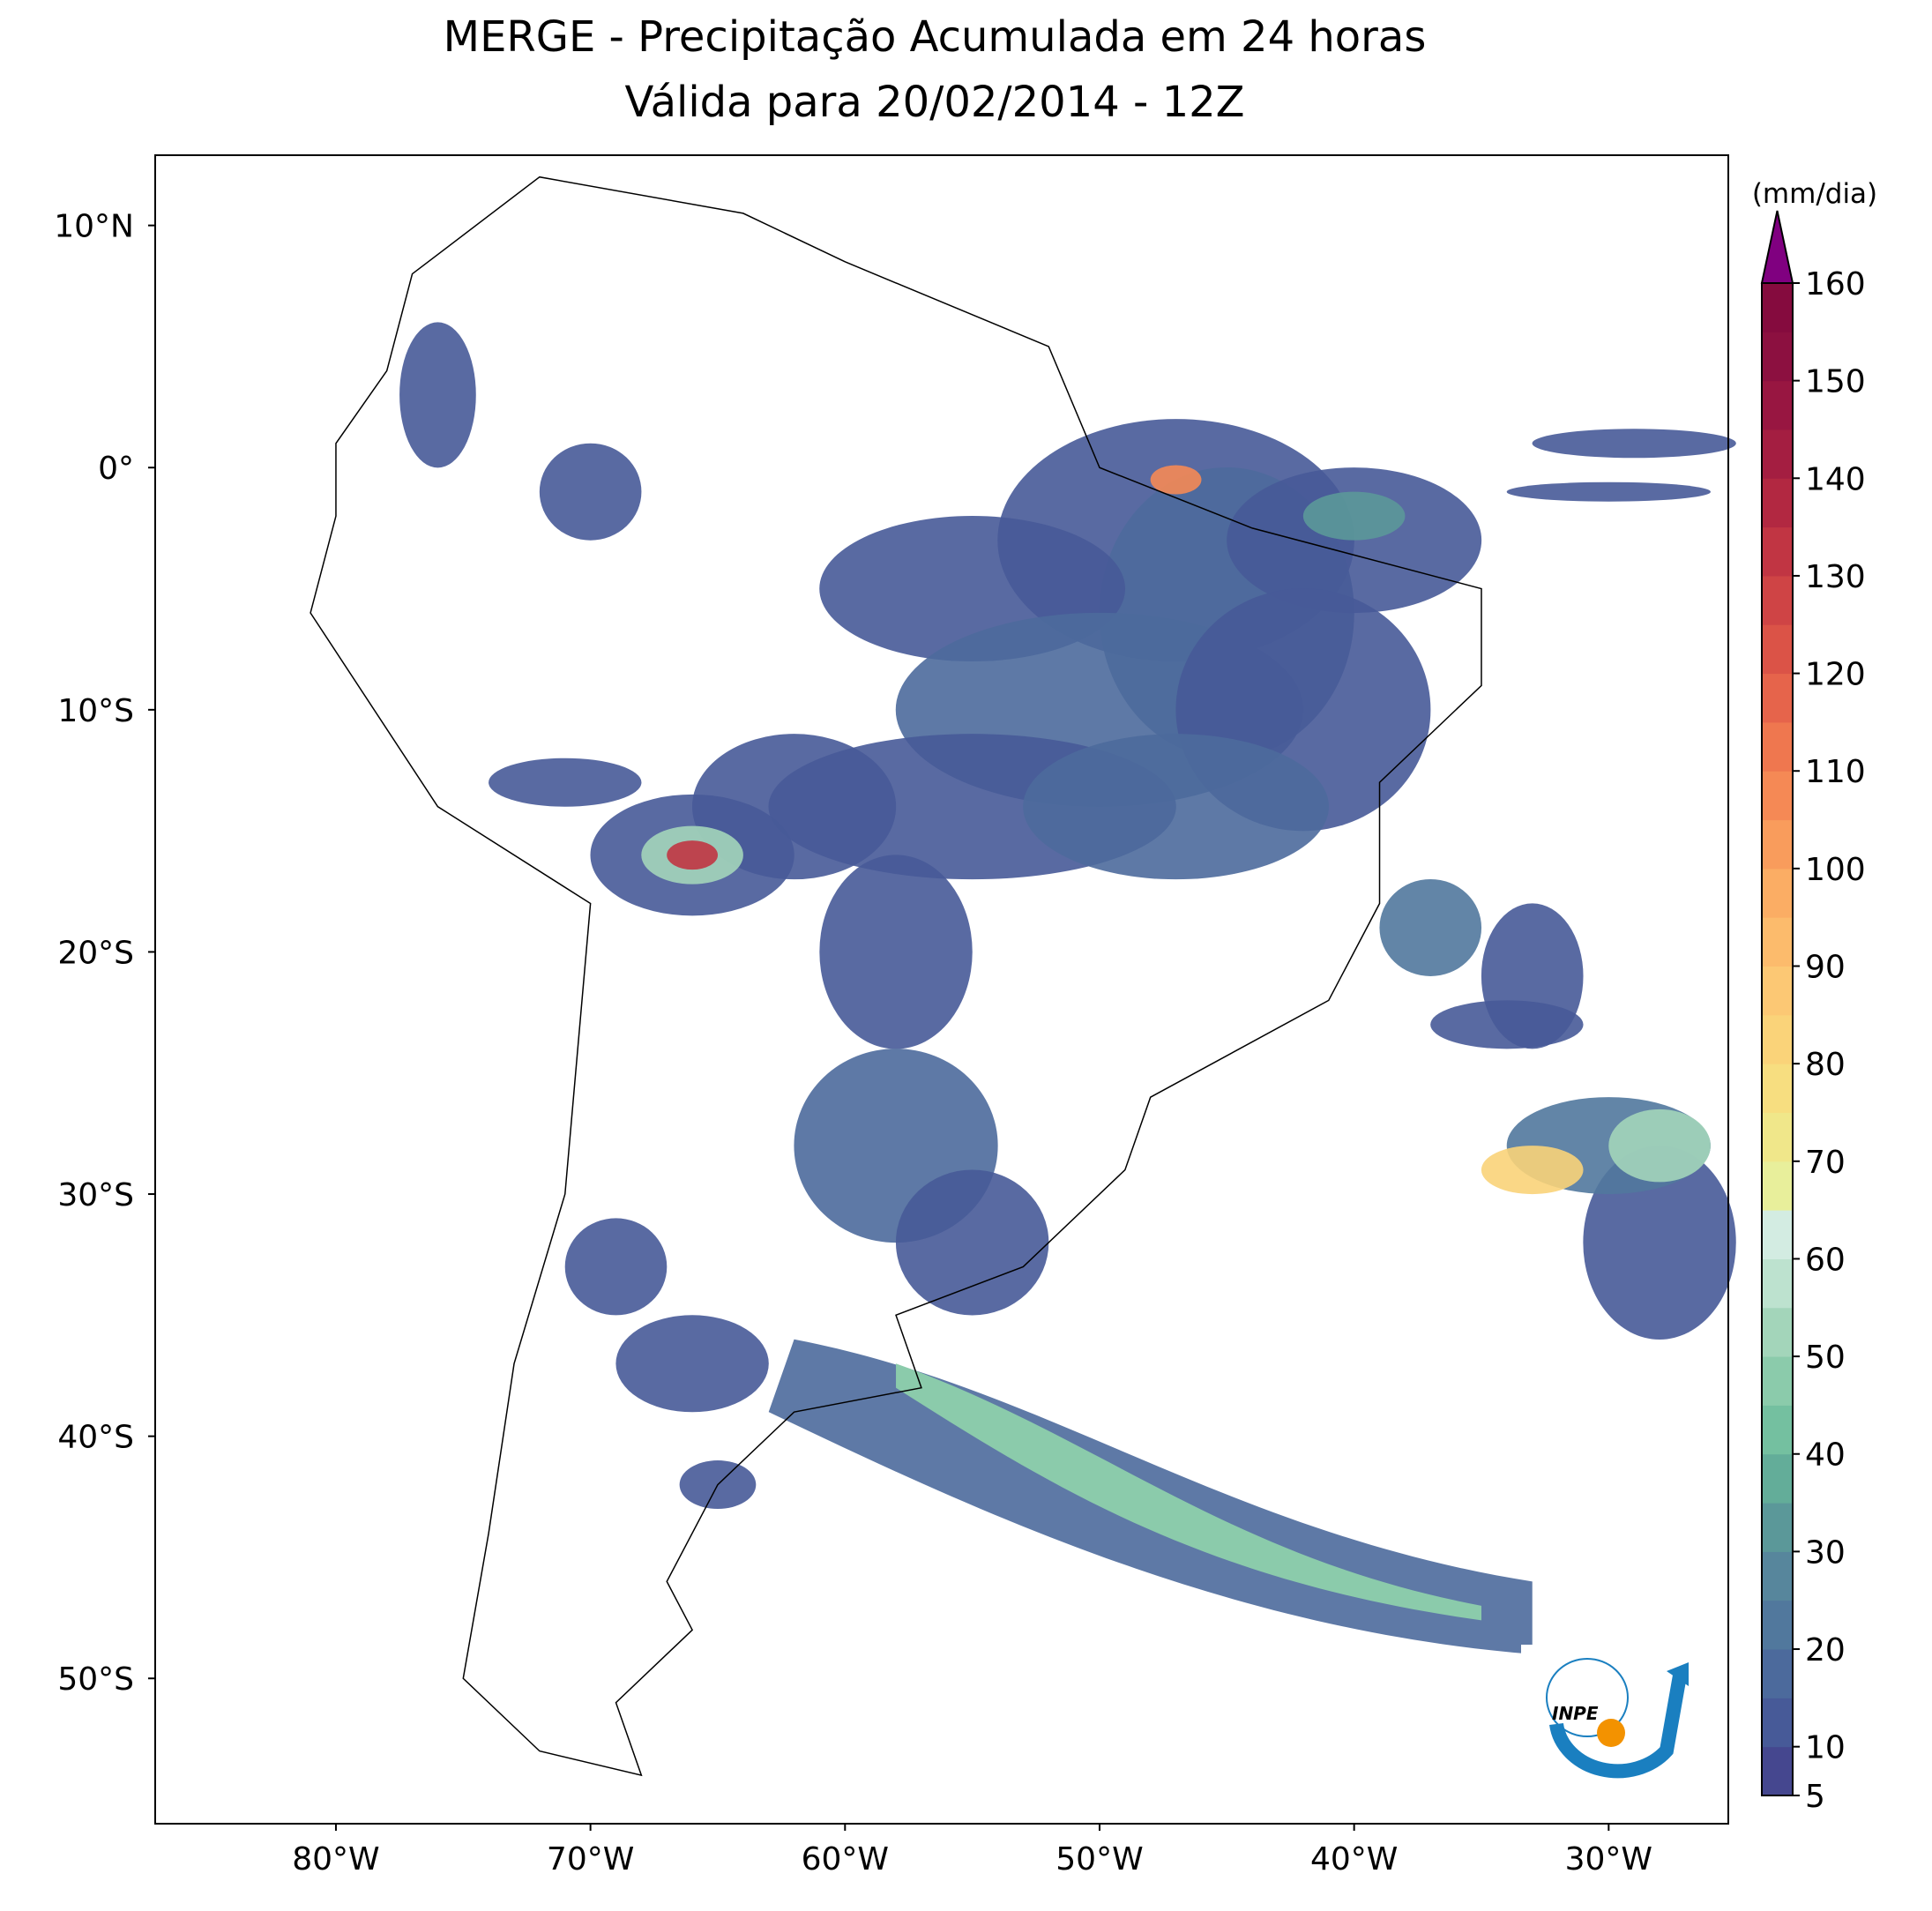 The width and height of the screenshot is (1932, 1911). I want to click on logo-arrow, so click(1678, 1674).